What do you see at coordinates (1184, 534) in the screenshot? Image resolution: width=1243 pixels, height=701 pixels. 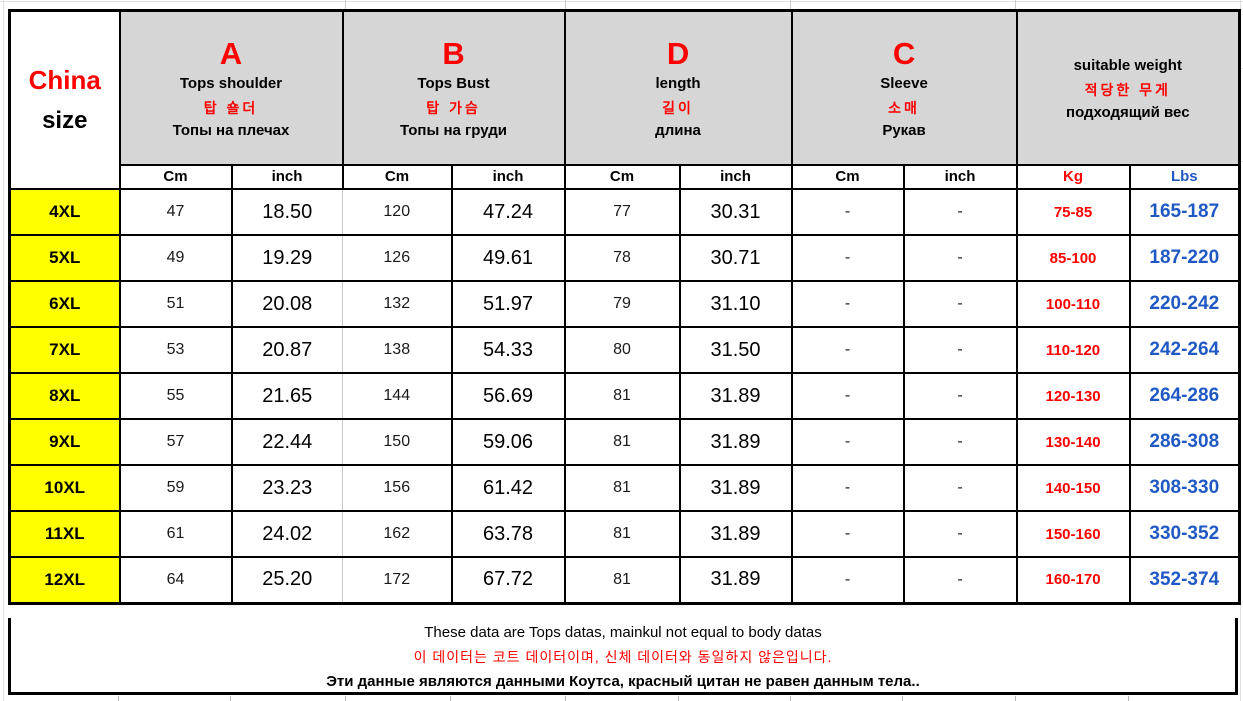 I see `cell-lbs: 330-352` at bounding box center [1184, 534].